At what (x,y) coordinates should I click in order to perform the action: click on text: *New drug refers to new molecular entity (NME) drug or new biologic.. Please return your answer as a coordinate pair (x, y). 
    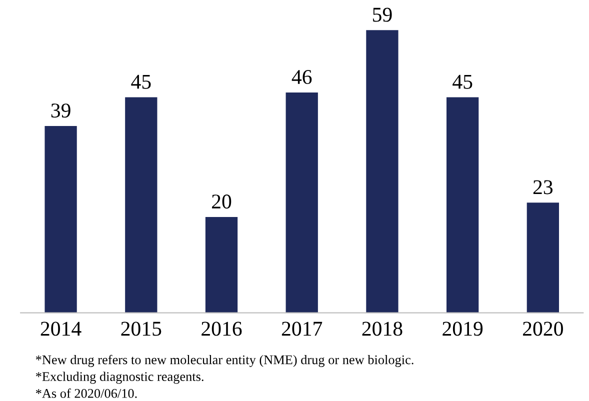
    Looking at the image, I should click on (225, 360).